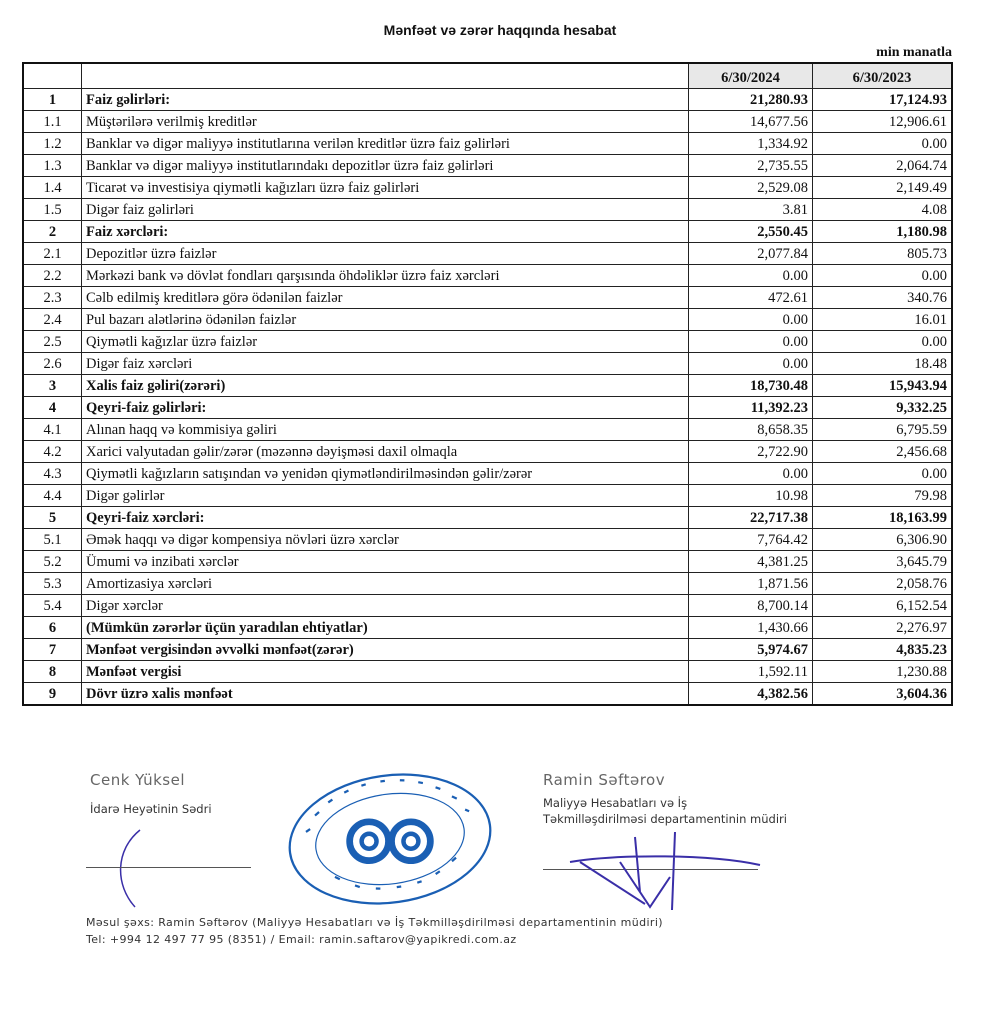 The image size is (1000, 1013). Describe the element at coordinates (385, 363) in the screenshot. I see `row-label: Digər faiz xərcləri` at that location.